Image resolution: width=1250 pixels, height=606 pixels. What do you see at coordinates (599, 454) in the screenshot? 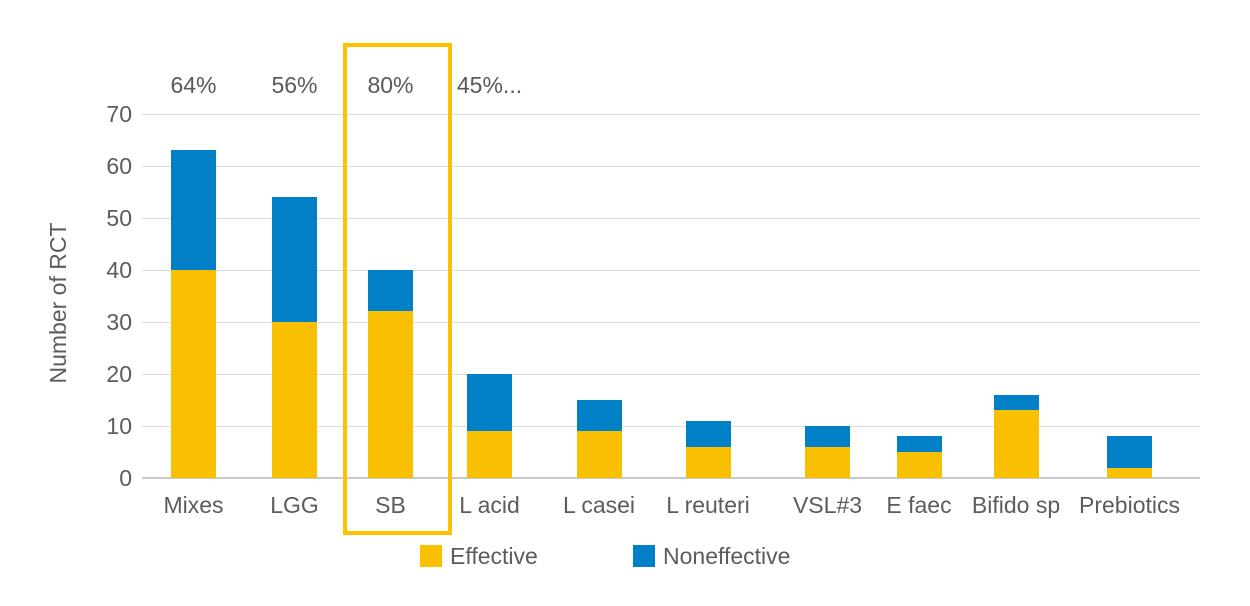
I see `bar-segment-effective-l-casei` at bounding box center [599, 454].